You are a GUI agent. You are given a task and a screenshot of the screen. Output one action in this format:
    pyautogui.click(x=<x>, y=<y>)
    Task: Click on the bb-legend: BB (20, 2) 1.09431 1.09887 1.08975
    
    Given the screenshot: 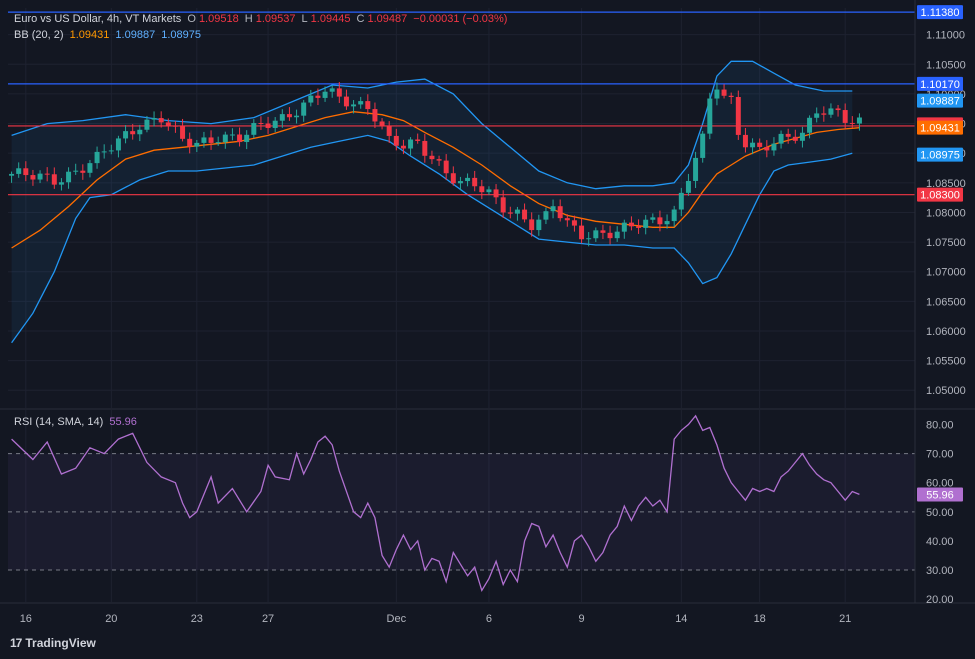 What is the action you would take?
    pyautogui.click(x=109, y=35)
    